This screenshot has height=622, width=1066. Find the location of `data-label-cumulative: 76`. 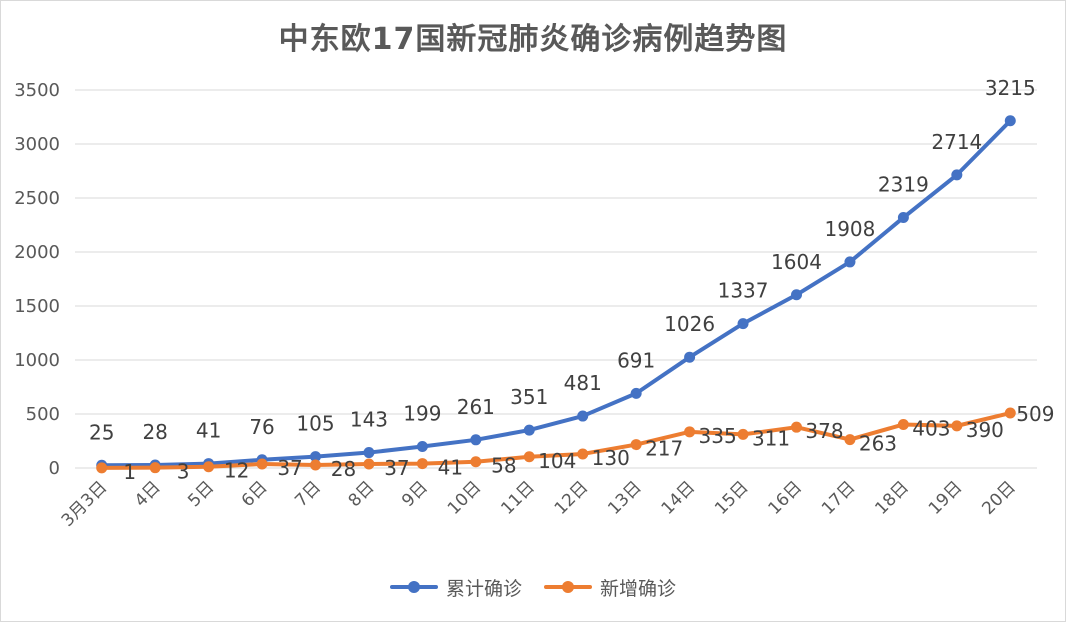

data-label-cumulative: 76 is located at coordinates (261, 427).